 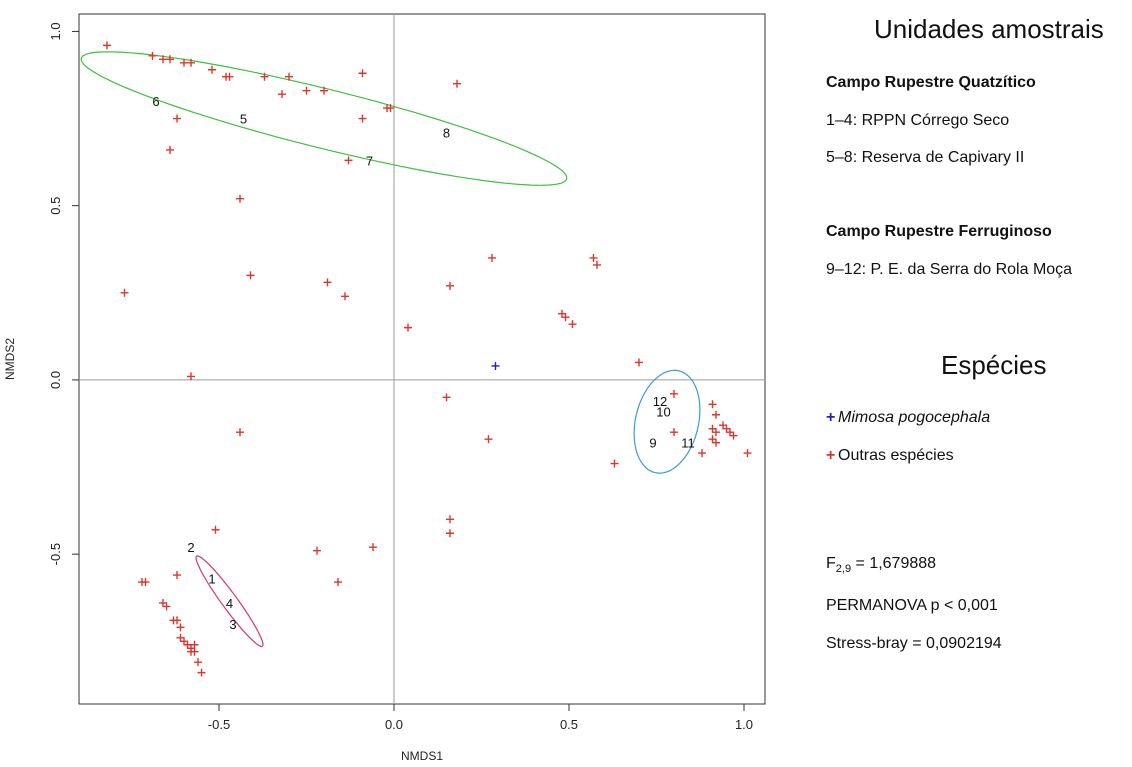 I want to click on site-label: 10, so click(x=663, y=411).